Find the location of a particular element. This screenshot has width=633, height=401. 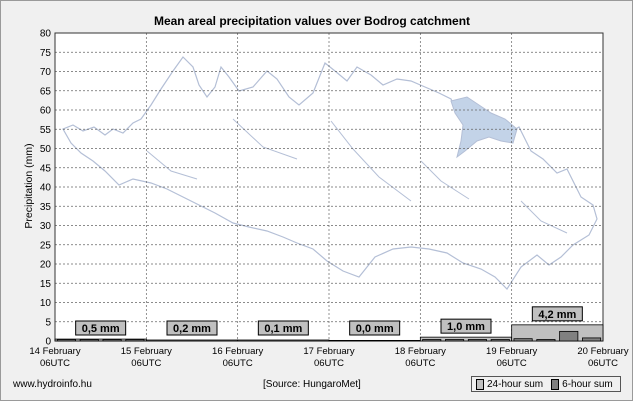

daily-value-label: 1,0 mm is located at coordinates (466, 327).